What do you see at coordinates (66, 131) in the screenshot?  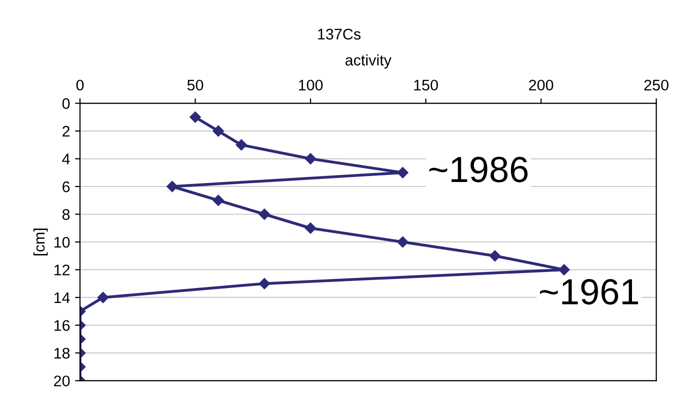 I see `y-tick-label: 2` at bounding box center [66, 131].